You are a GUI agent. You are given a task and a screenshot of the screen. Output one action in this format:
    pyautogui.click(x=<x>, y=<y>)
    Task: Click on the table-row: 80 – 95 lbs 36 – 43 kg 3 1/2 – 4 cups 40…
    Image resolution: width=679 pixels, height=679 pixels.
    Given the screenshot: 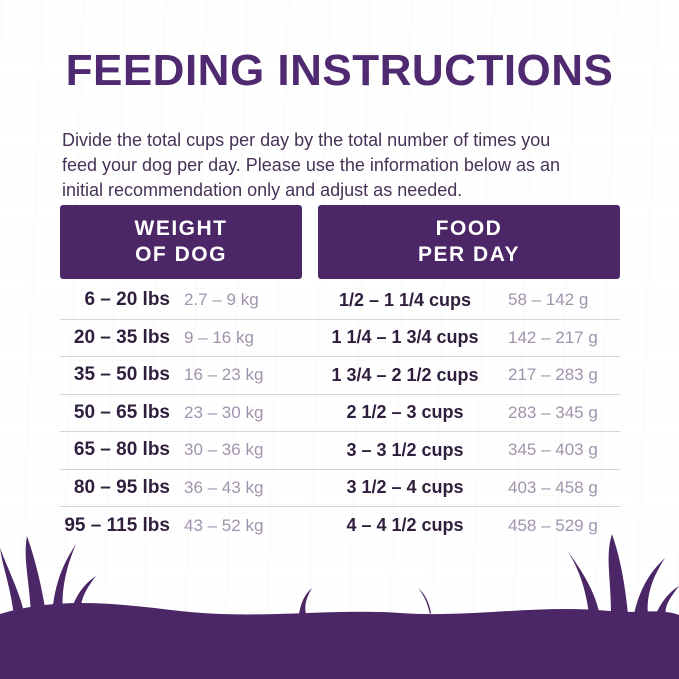 What is the action you would take?
    pyautogui.click(x=340, y=488)
    